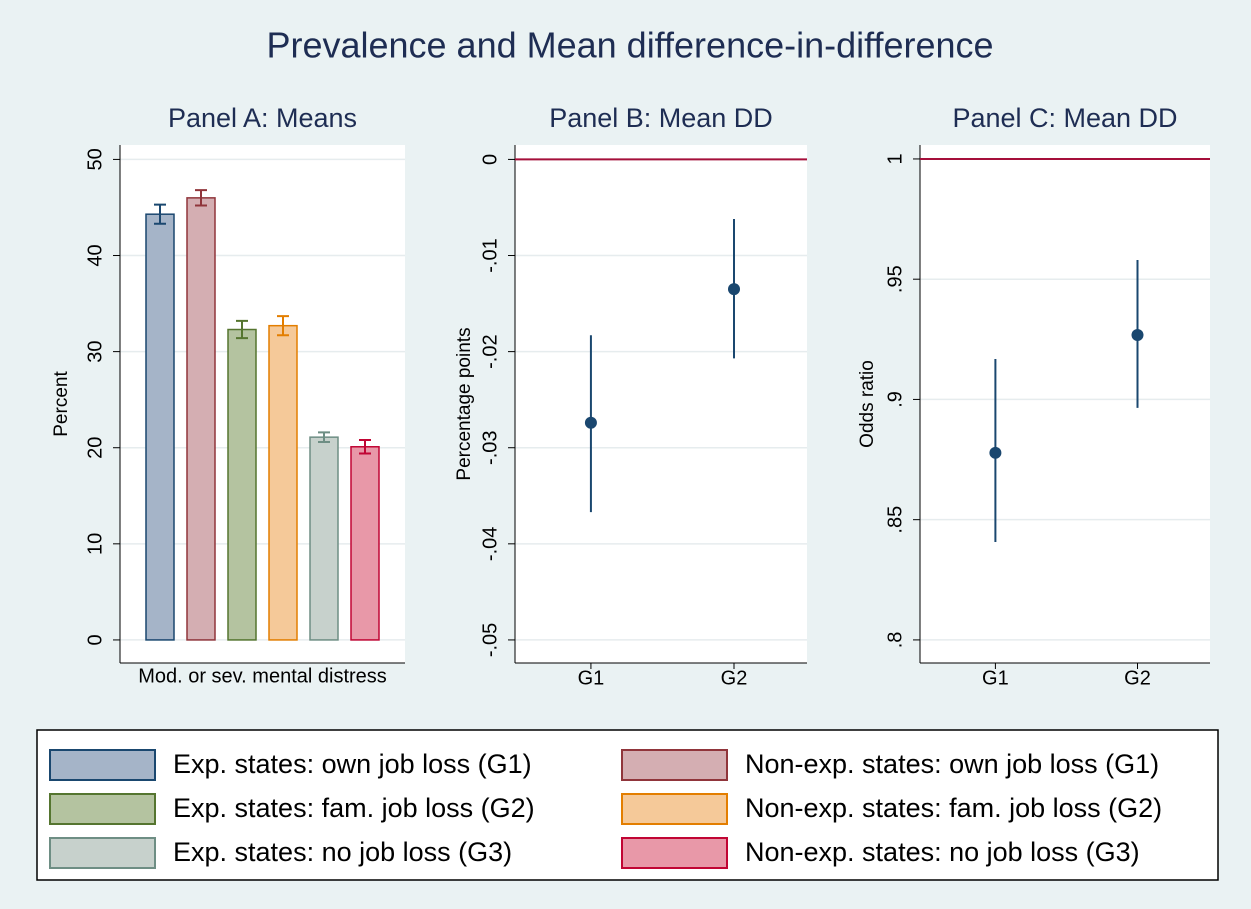 The width and height of the screenshot is (1251, 909). Describe the element at coordinates (490, 351) in the screenshot. I see `y-tick-label: -.02` at that location.